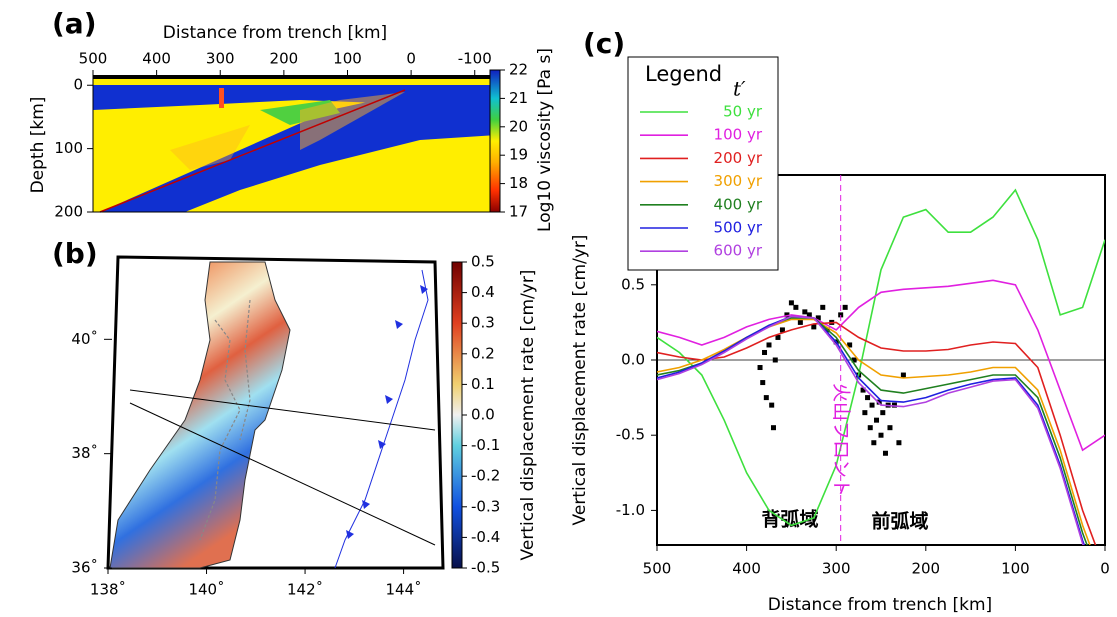 The image size is (1117, 617). What do you see at coordinates (483, 384) in the screenshot?
I see `colorbar-tick-label: 0.1` at bounding box center [483, 384].